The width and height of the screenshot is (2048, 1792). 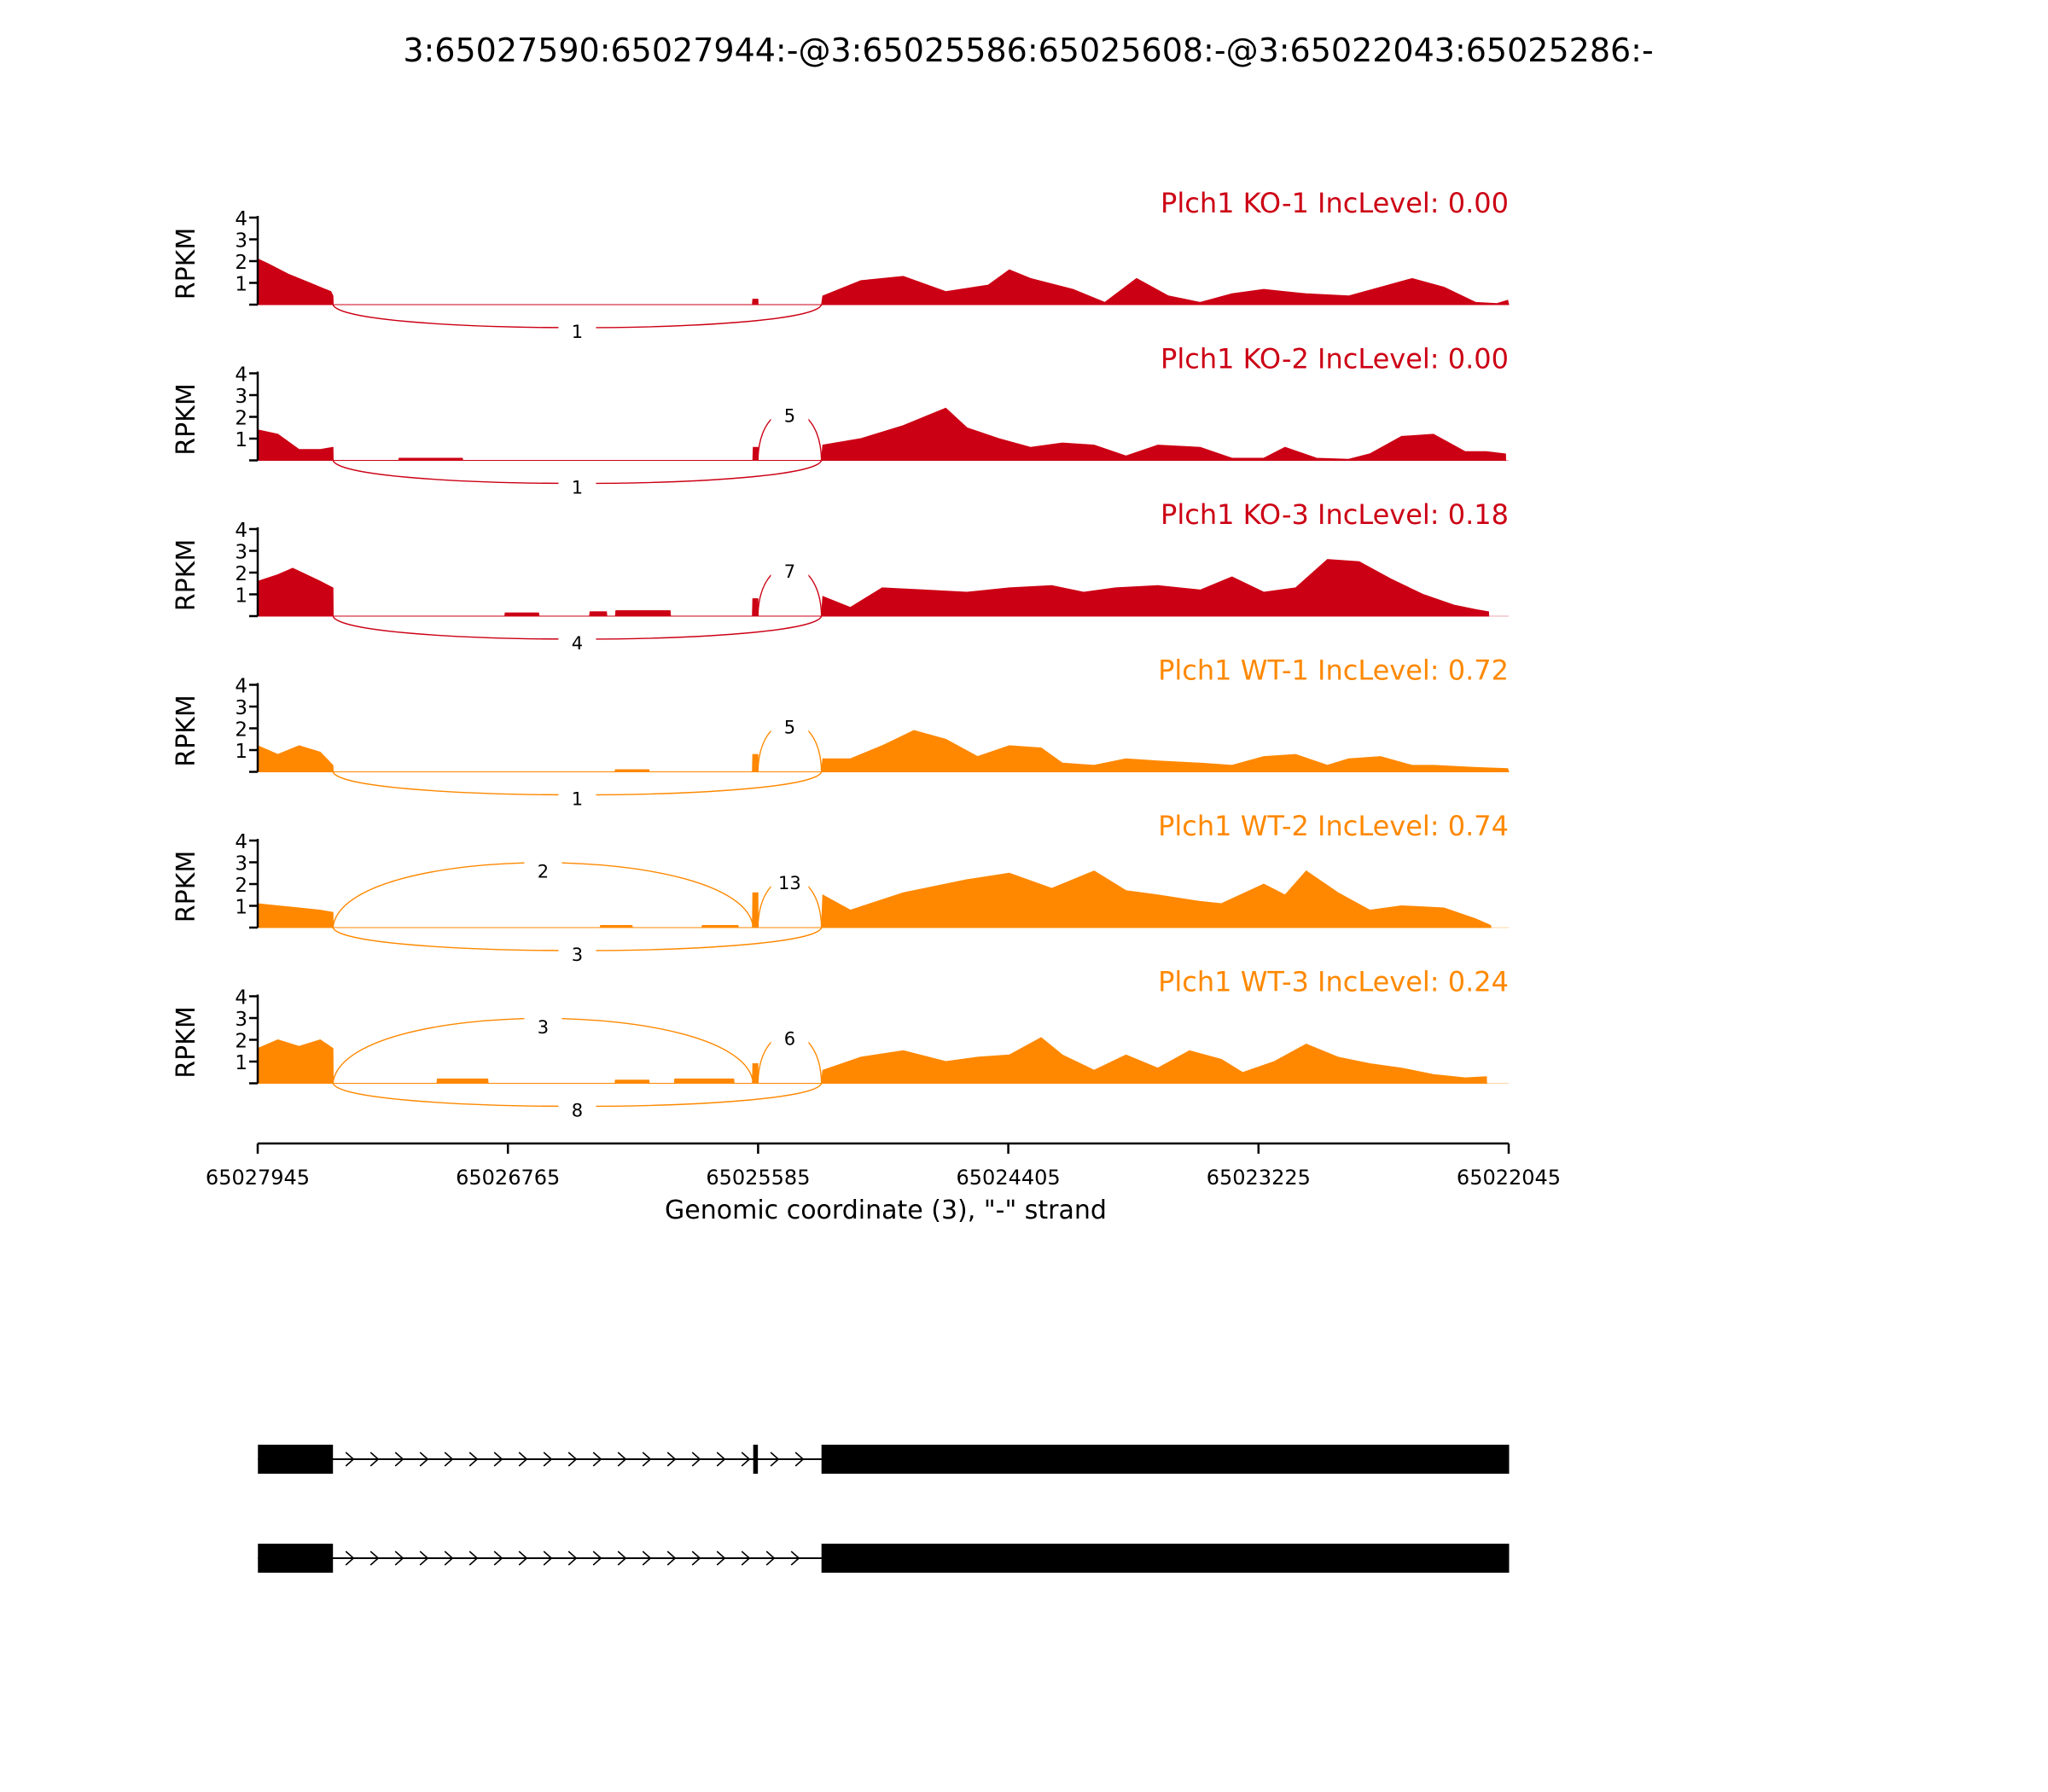 What do you see at coordinates (789, 416) in the screenshot?
I see `junction-count: 5` at bounding box center [789, 416].